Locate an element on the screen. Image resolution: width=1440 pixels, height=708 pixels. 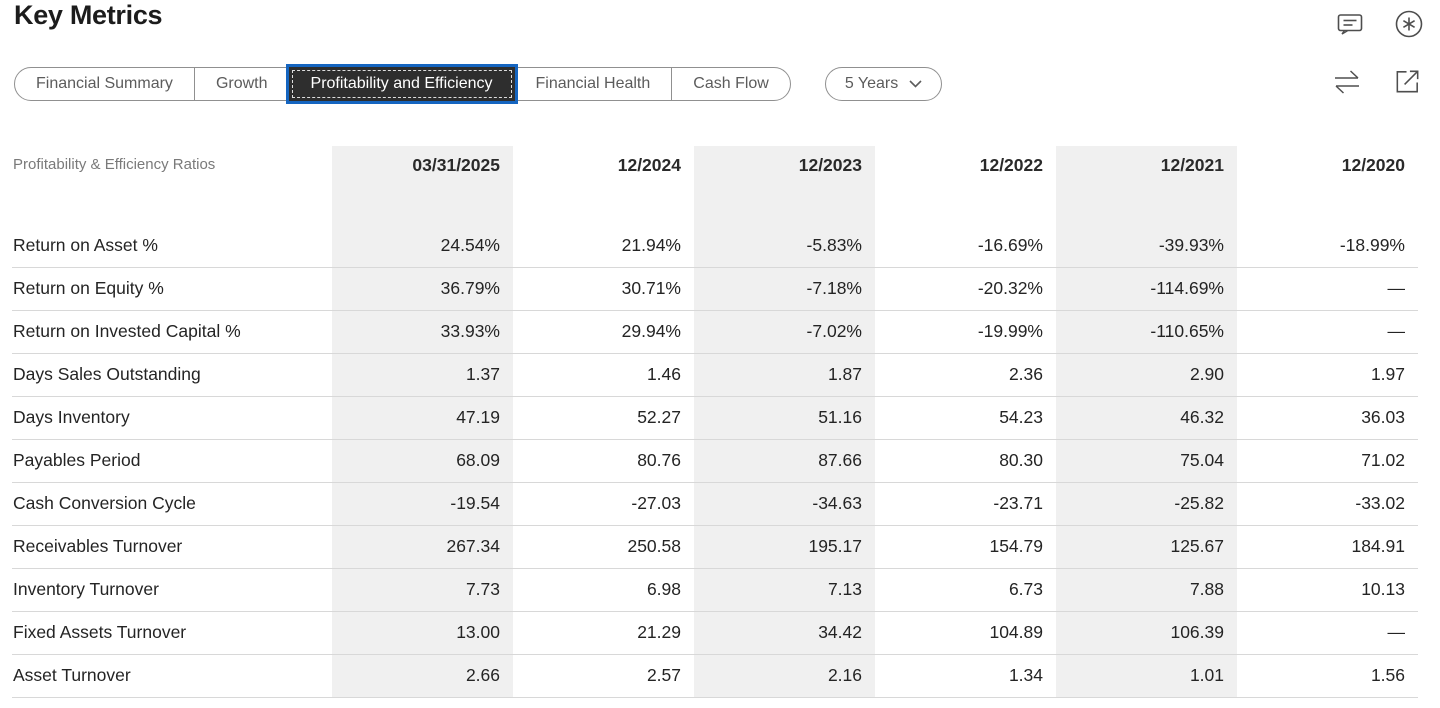
cell-value: 80.76 is located at coordinates (603, 461).